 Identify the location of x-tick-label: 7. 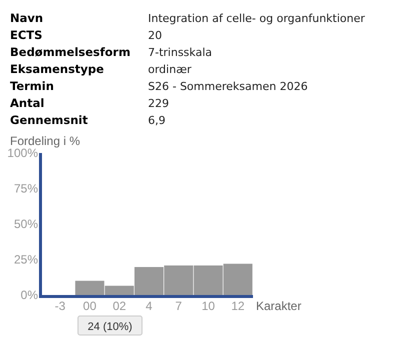
(178, 306).